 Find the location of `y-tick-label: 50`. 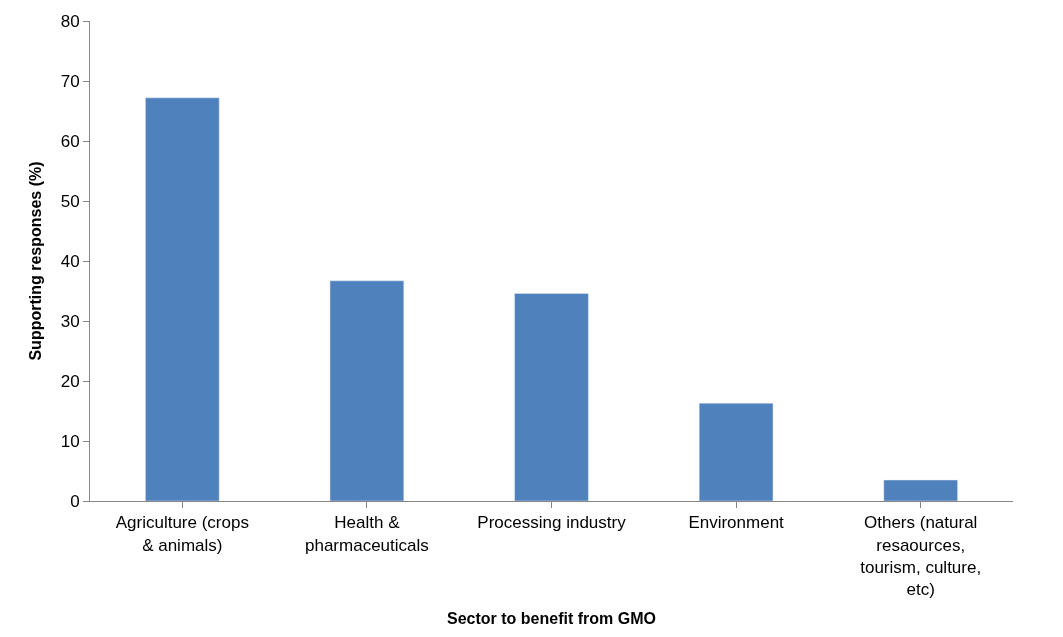

y-tick-label: 50 is located at coordinates (70, 201).